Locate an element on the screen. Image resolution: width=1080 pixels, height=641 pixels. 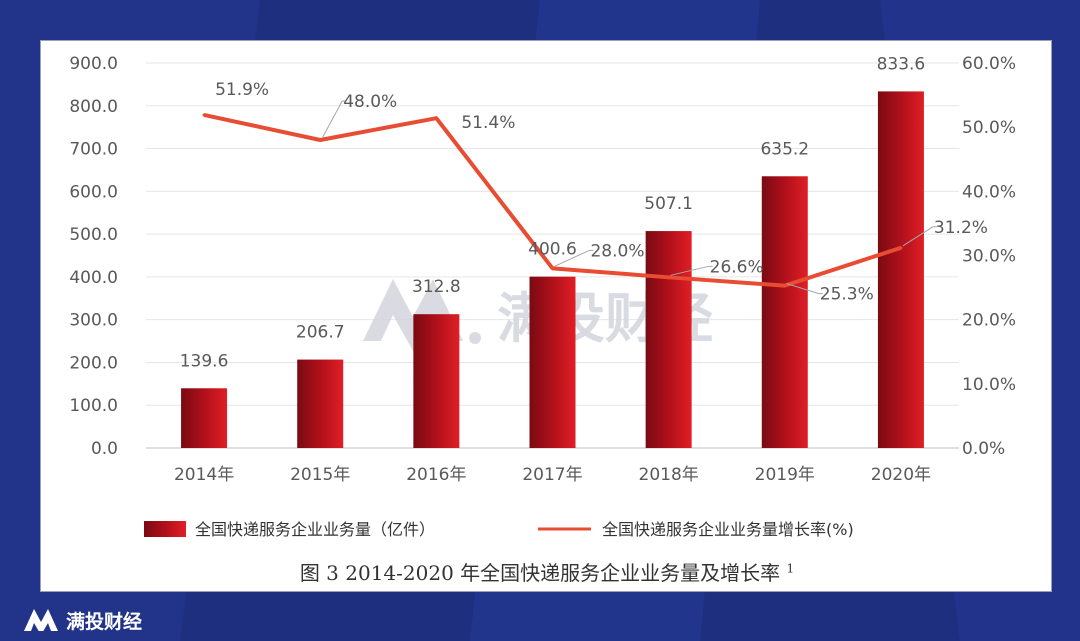
y-right-tick-label: 20.0% is located at coordinates (989, 321).